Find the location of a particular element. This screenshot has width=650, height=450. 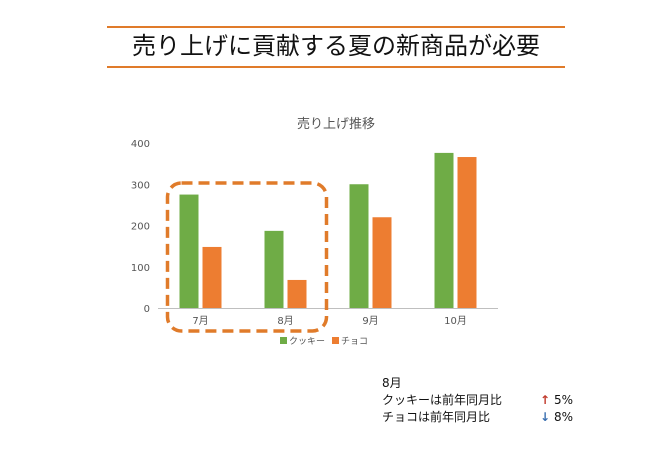

y-tick-label: 0 is located at coordinates (147, 309).